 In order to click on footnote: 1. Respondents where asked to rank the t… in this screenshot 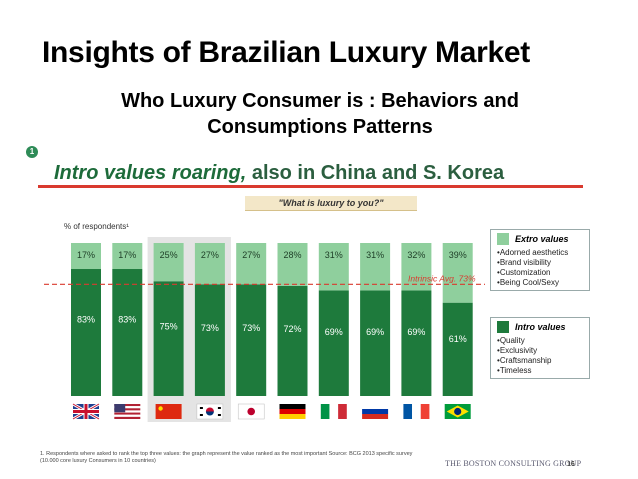, I will do `click(226, 457)`.